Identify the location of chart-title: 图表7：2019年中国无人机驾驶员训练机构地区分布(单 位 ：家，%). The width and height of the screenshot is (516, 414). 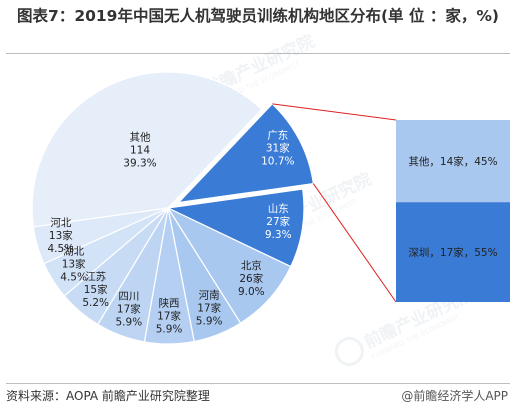
(258, 16).